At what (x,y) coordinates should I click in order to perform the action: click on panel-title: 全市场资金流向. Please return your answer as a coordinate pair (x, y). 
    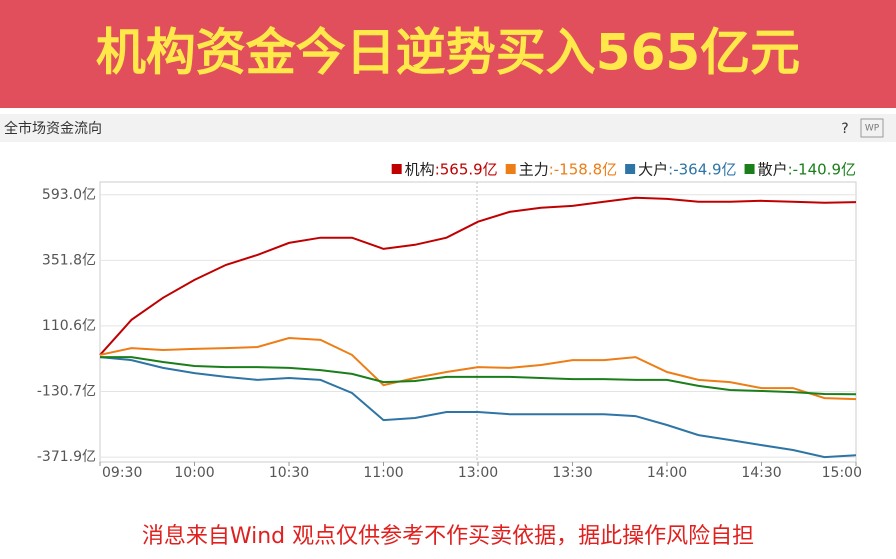
    Looking at the image, I should click on (53, 128).